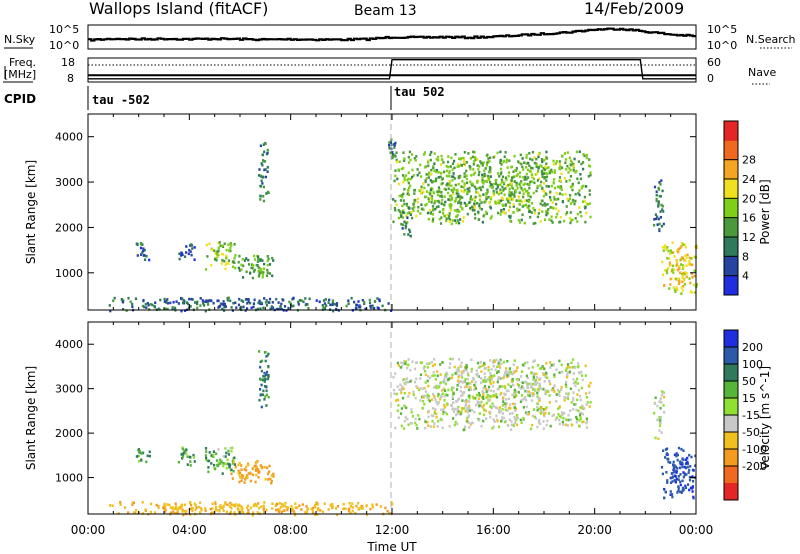  What do you see at coordinates (749, 398) in the screenshot?
I see `velocity-bar-tick-label: 15` at bounding box center [749, 398].